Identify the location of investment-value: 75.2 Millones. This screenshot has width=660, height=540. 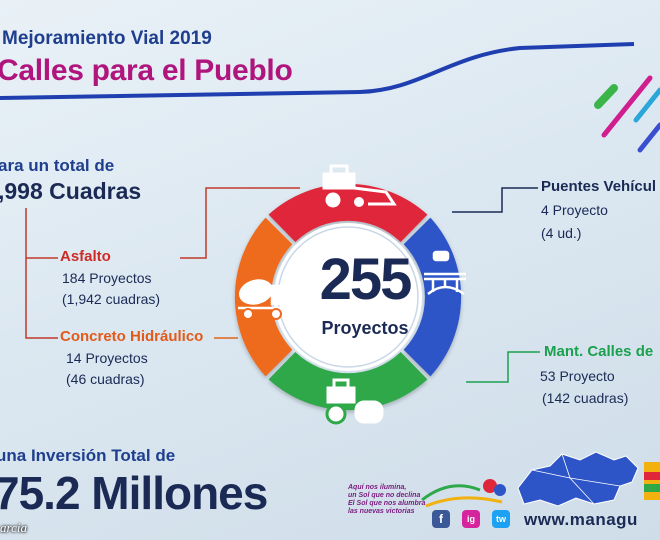
(134, 493).